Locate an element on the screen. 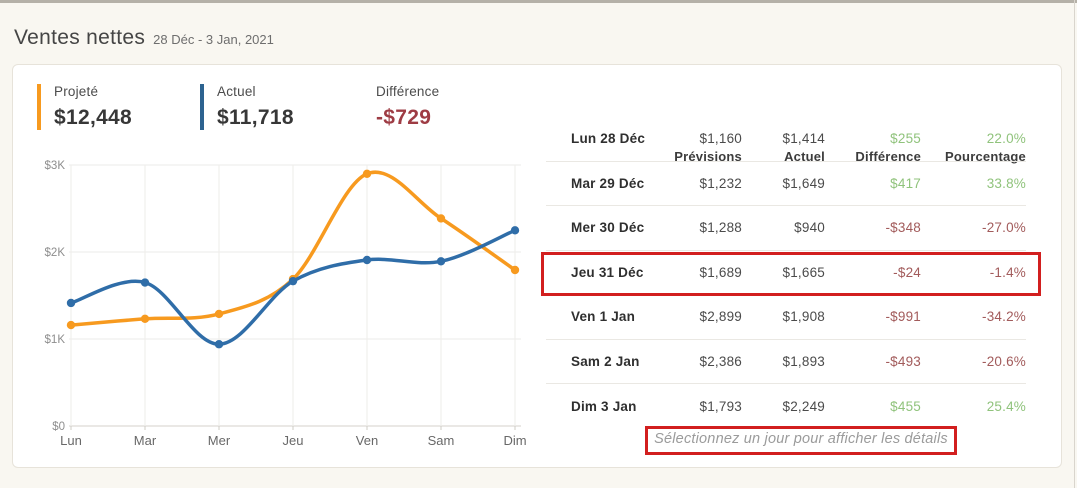 This screenshot has width=1077, height=488. svg-text: Ven is located at coordinates (367, 440).